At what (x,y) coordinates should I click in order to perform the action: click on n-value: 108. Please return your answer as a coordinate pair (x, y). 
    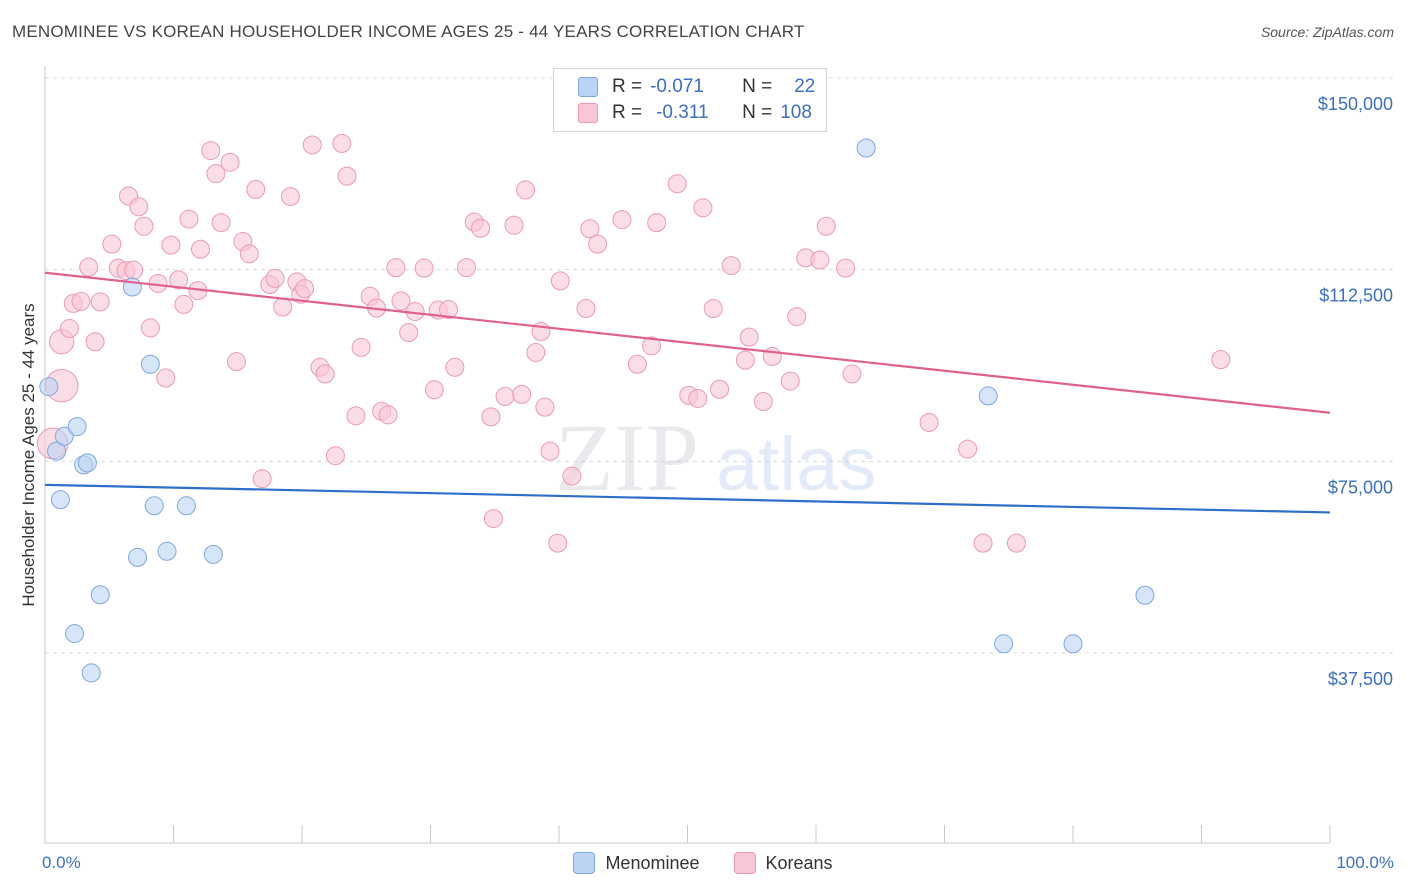
    Looking at the image, I should click on (796, 112).